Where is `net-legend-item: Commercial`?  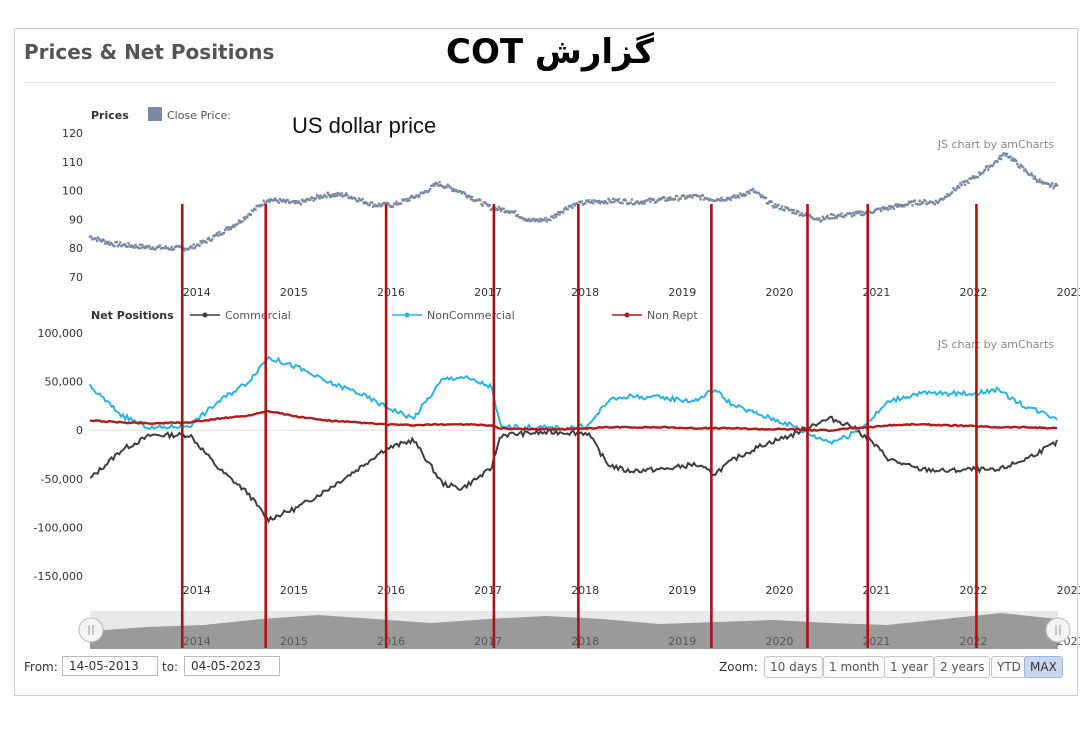
net-legend-item: Commercial is located at coordinates (240, 315).